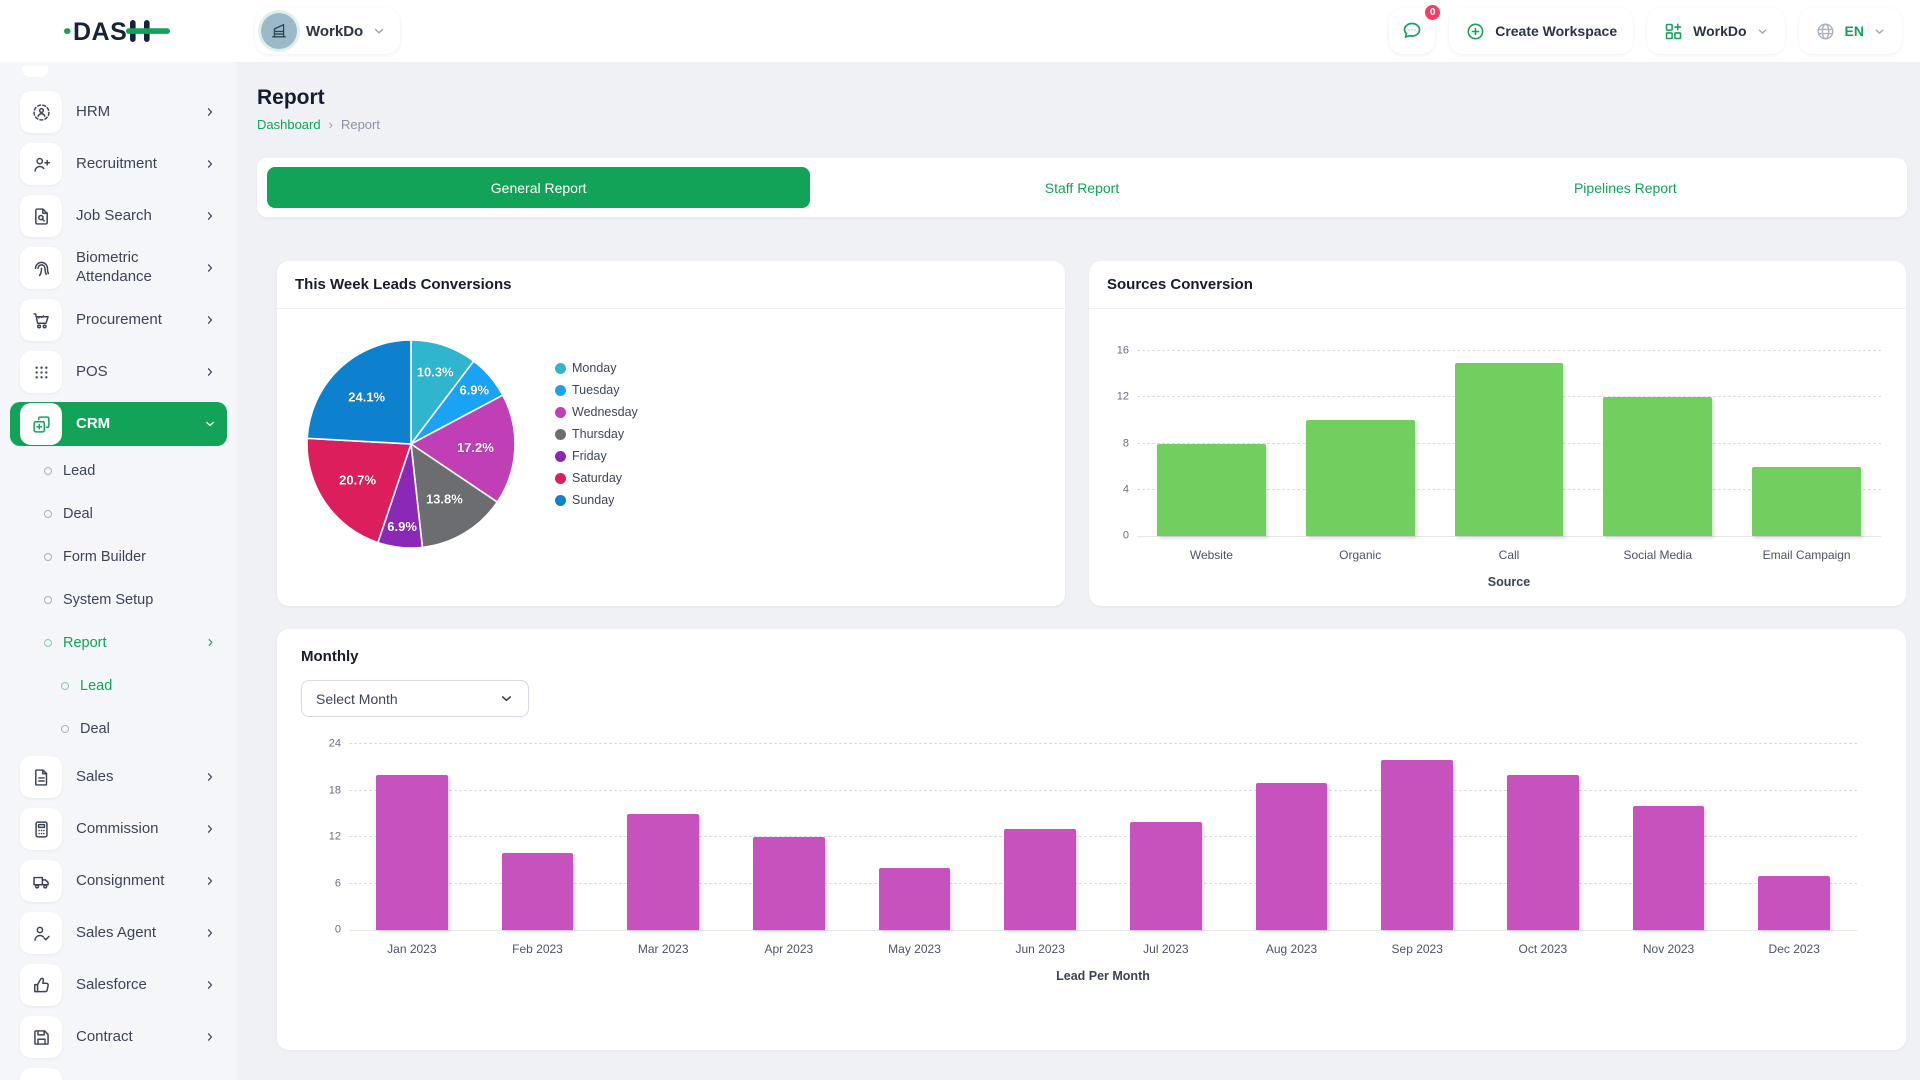 The width and height of the screenshot is (1920, 1080). I want to click on pie-slice-sunday, so click(359, 392).